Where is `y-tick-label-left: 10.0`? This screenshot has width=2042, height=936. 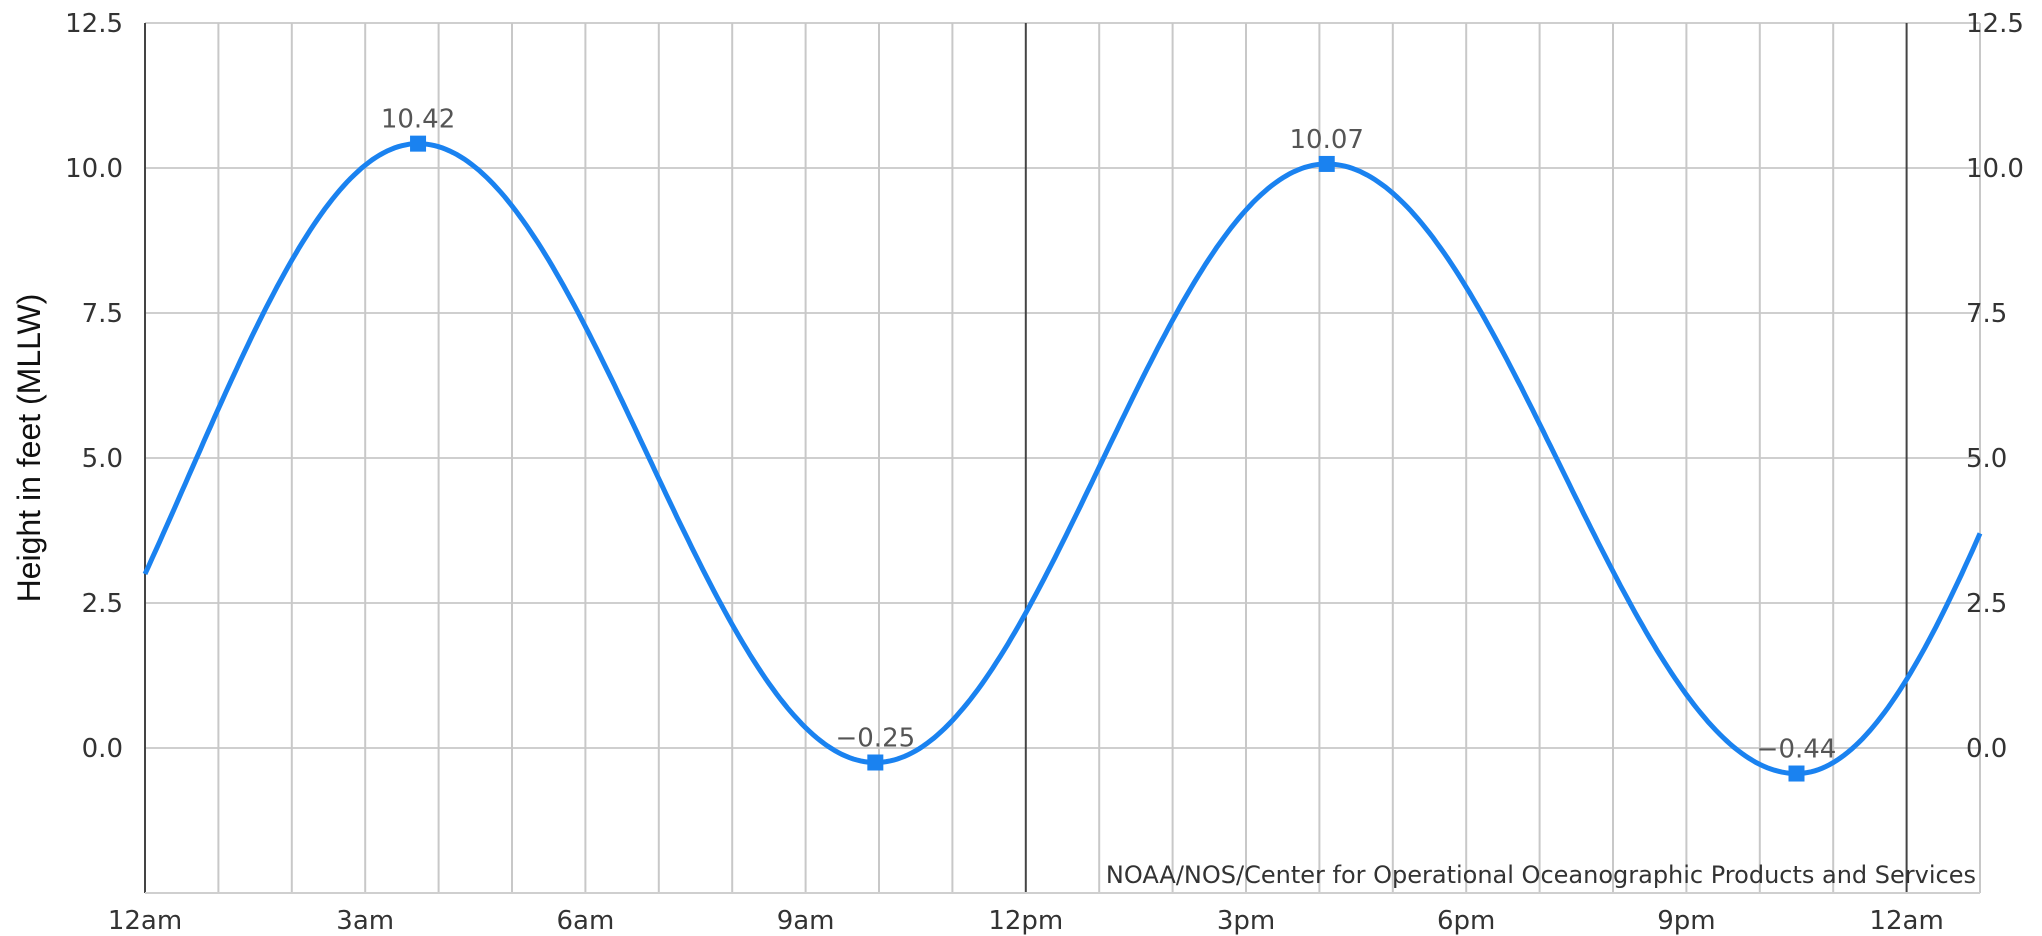 y-tick-label-left: 10.0 is located at coordinates (94, 169).